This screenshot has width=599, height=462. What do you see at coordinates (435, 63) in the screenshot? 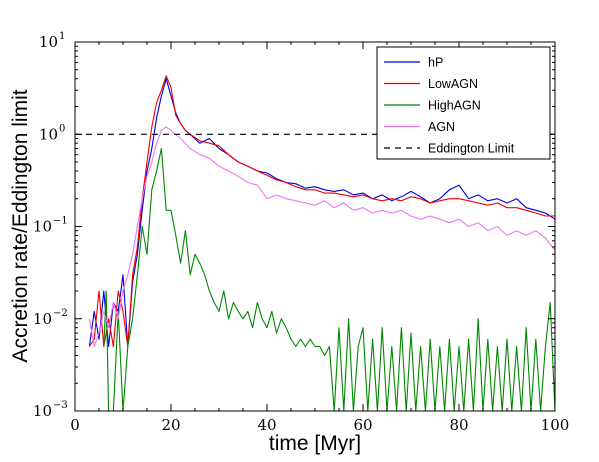
I see `legend-label: hP` at bounding box center [435, 63].